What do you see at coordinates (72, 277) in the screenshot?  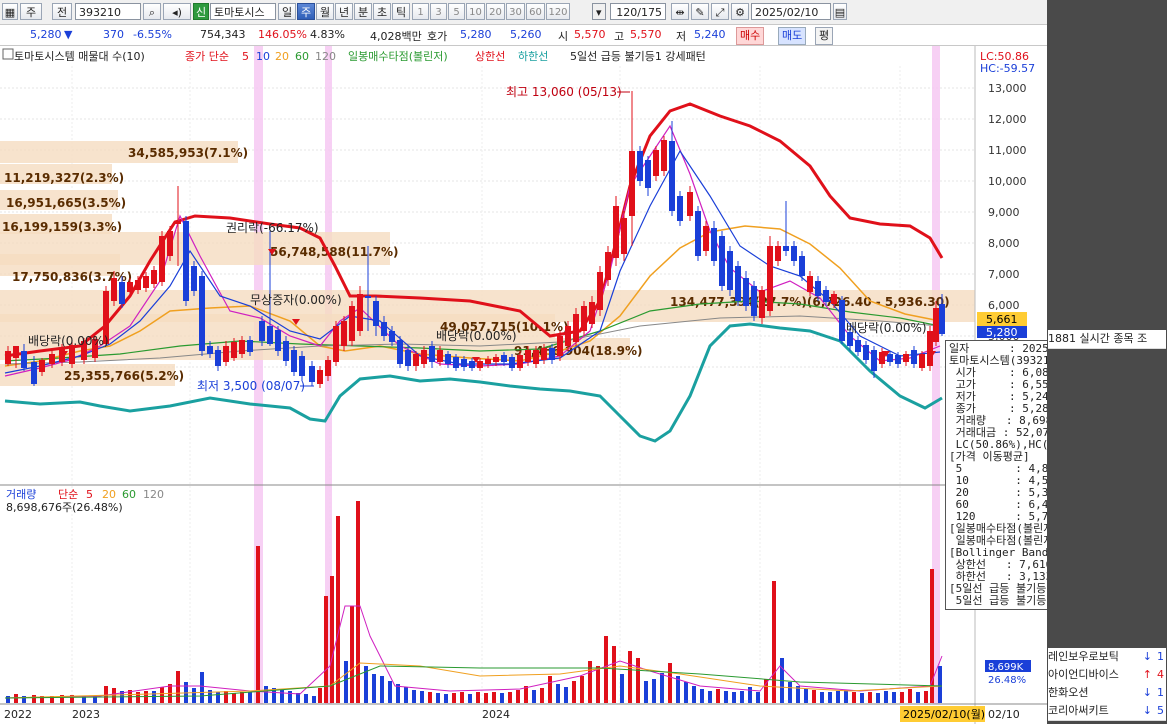 I see `volume-profile-label: 17,750,836(3.7%)` at bounding box center [72, 277].